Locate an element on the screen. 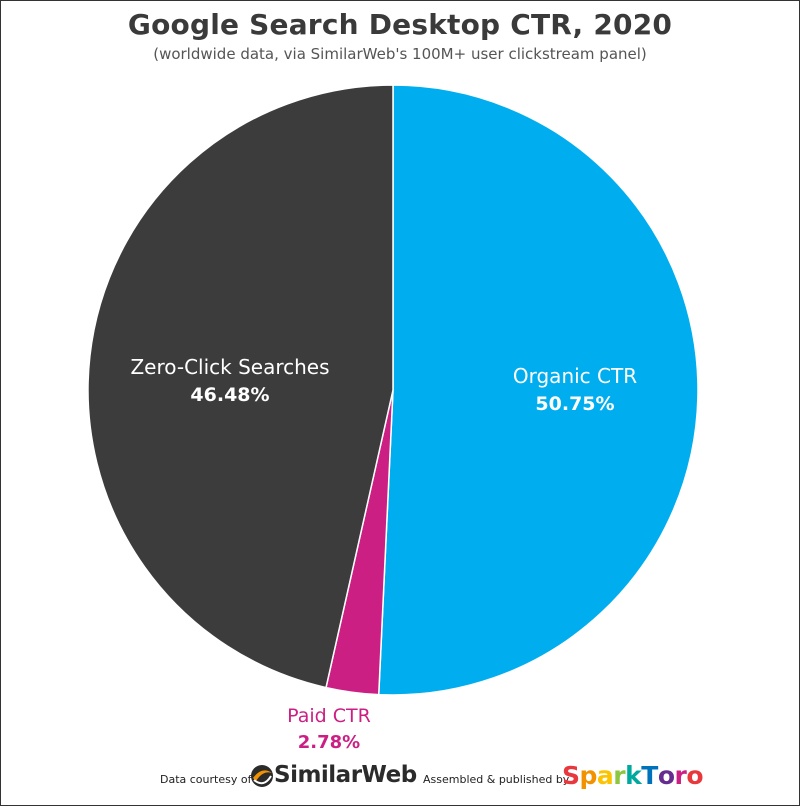 This screenshot has width=800, height=806. slice-value-paid: 2.78% is located at coordinates (329, 742).